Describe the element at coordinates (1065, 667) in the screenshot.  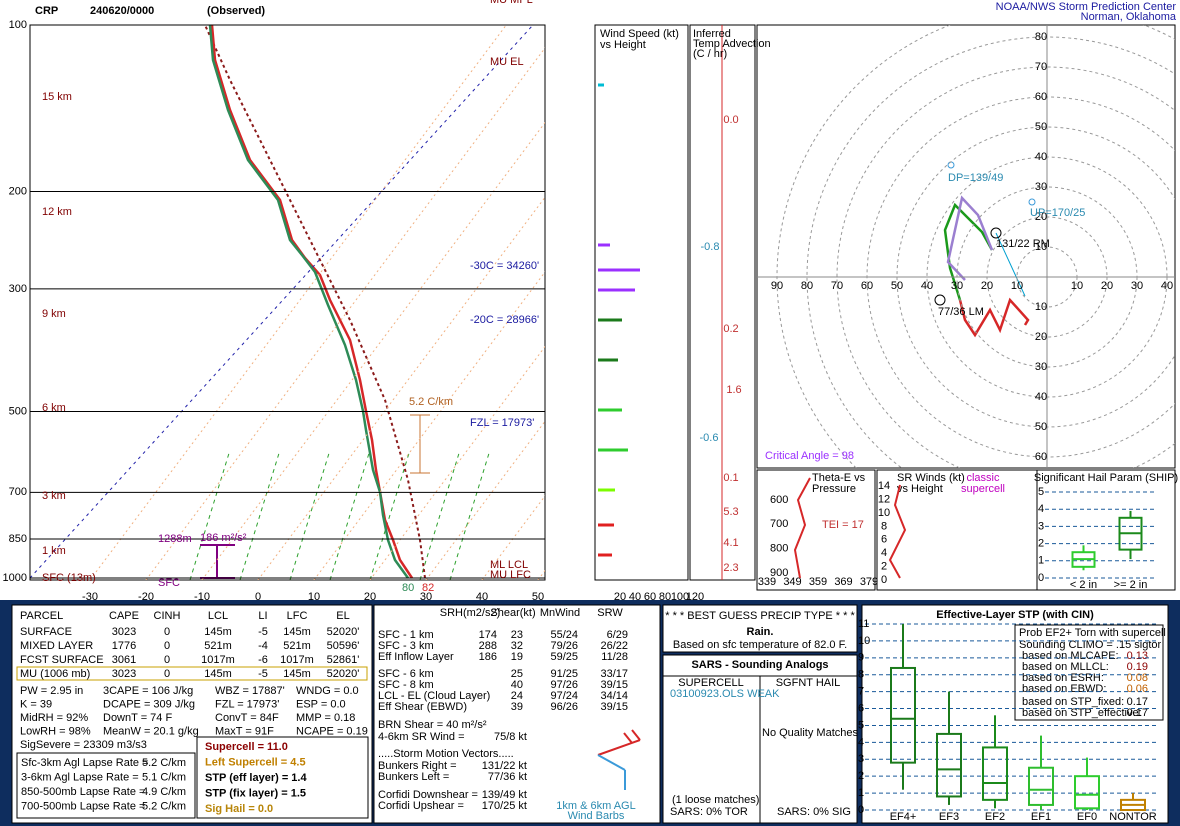
I see `stp-row-label: based on MLLCL:` at that location.